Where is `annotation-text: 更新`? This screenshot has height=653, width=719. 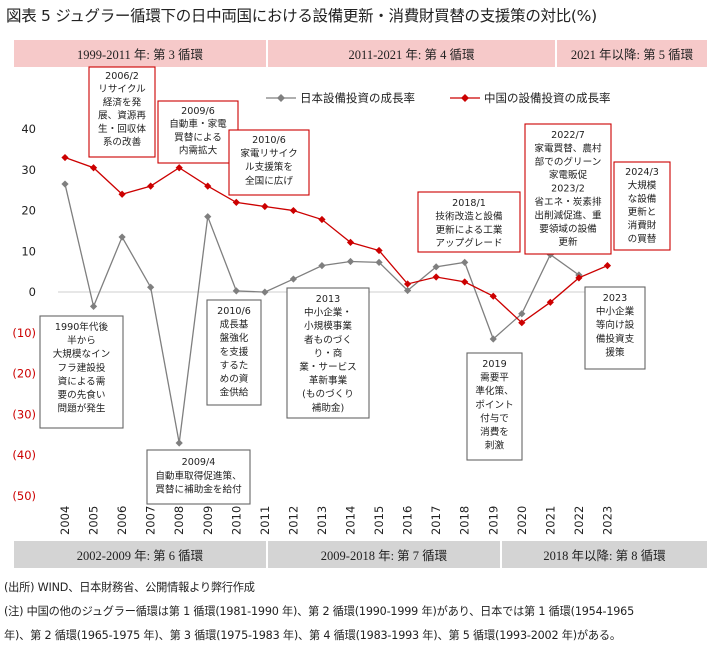
annotation-text: 更新 is located at coordinates (568, 242).